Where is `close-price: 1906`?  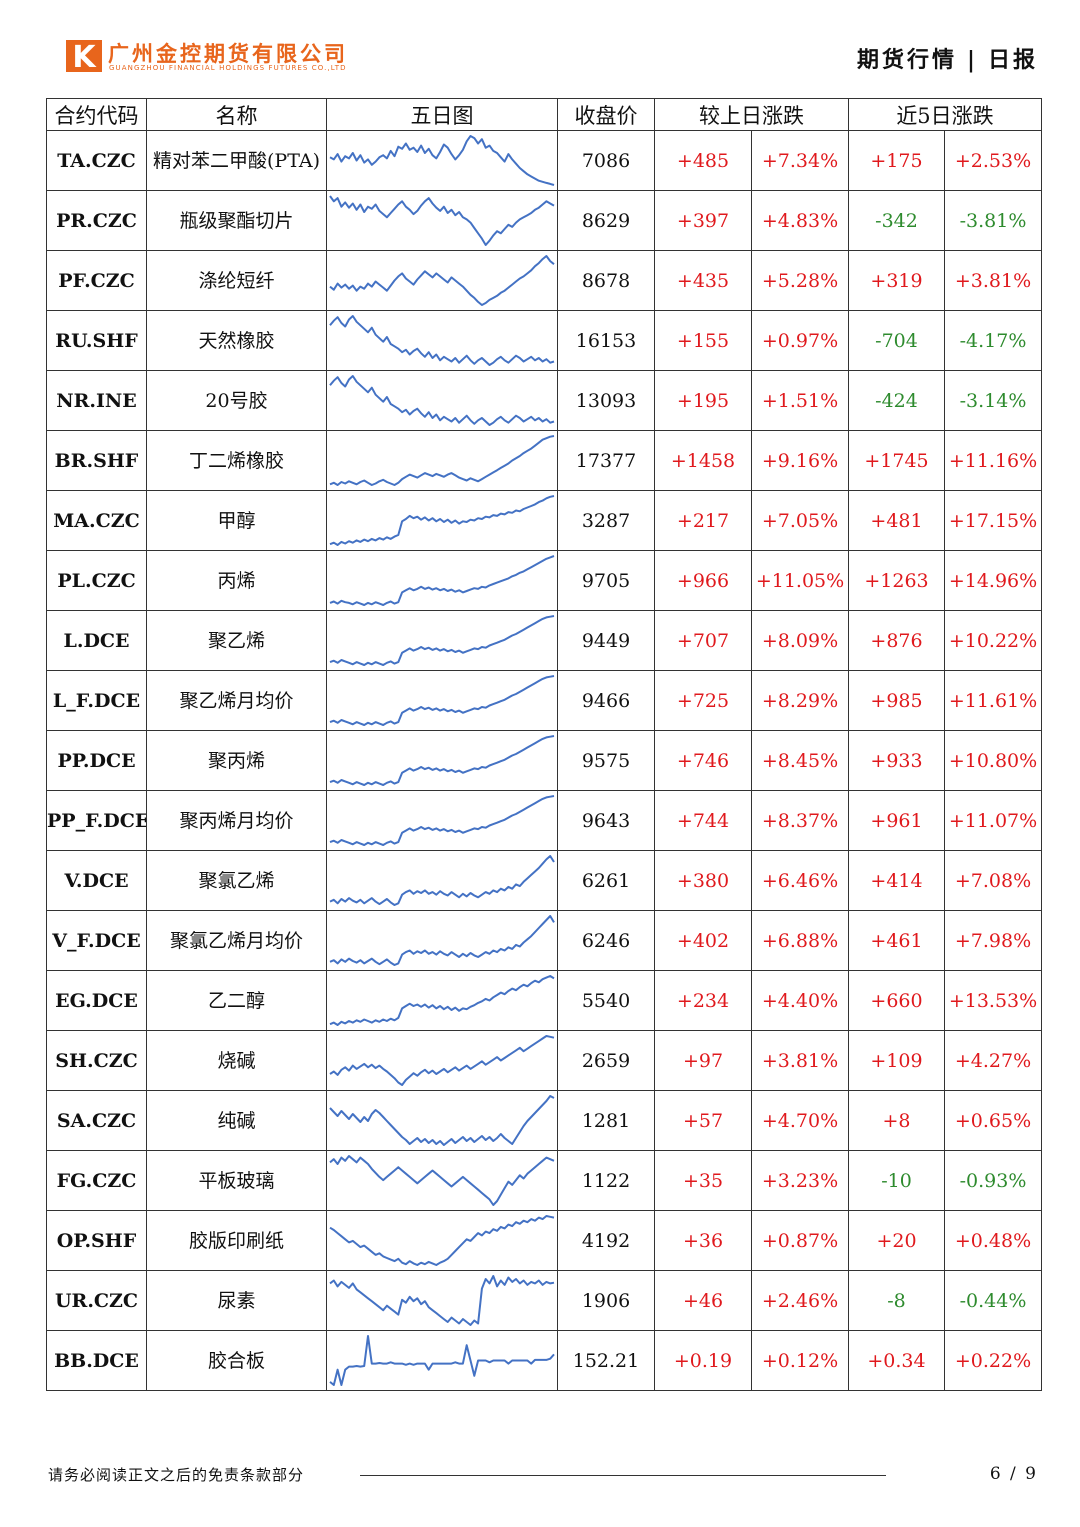
close-price: 1906 is located at coordinates (606, 1300).